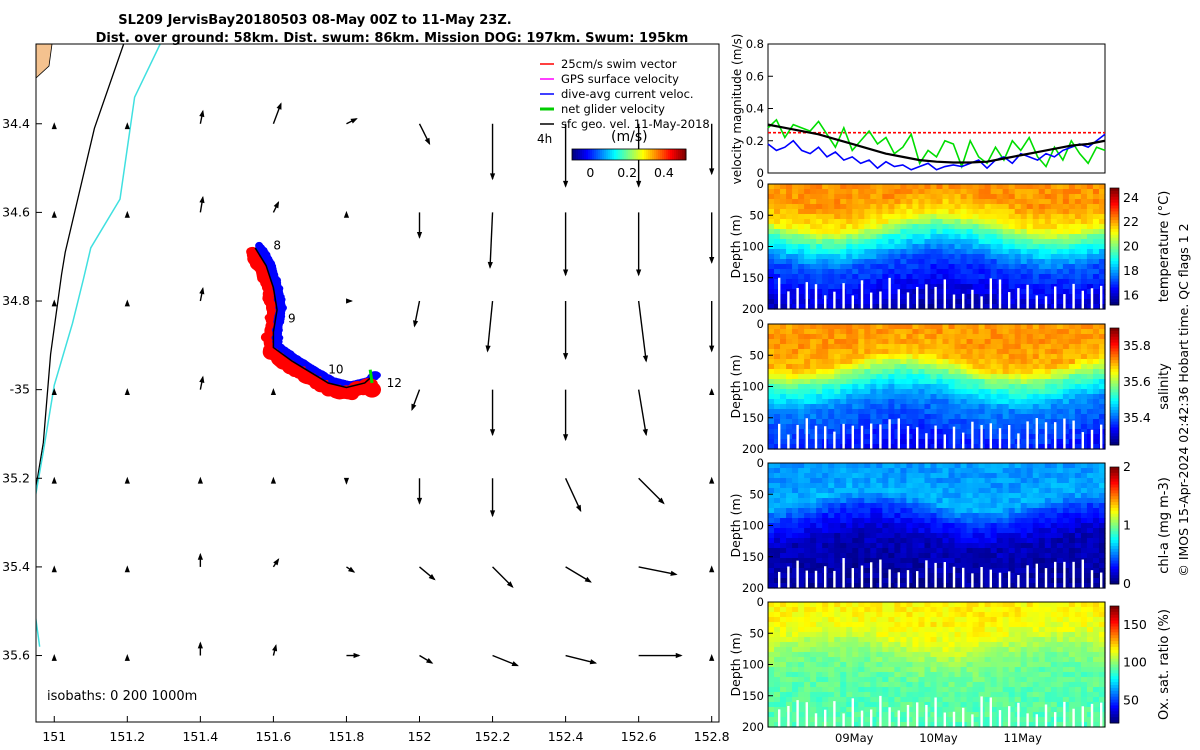 The width and height of the screenshot is (1200, 750). What do you see at coordinates (735, 247) in the screenshot?
I see `section-y-label: Depth (m)` at bounding box center [735, 247].